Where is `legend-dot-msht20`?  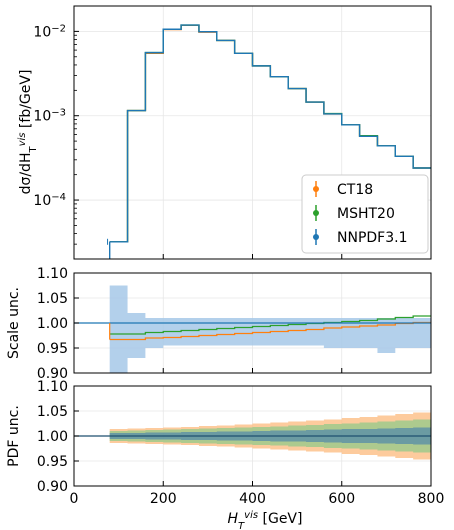
legend-dot-msht20 is located at coordinates (316, 213).